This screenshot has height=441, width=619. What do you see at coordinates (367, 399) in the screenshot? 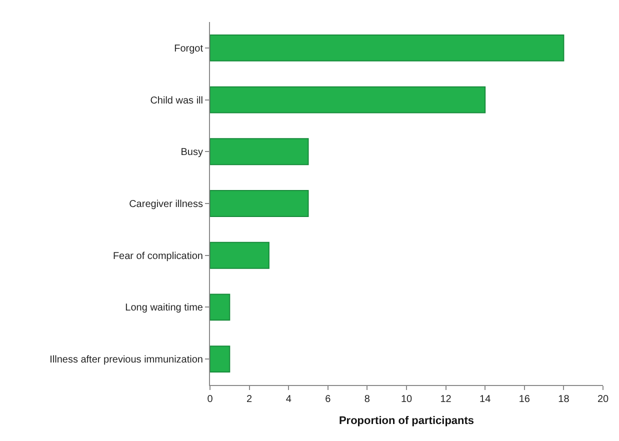
I see `x-tick-label: 8` at bounding box center [367, 399].